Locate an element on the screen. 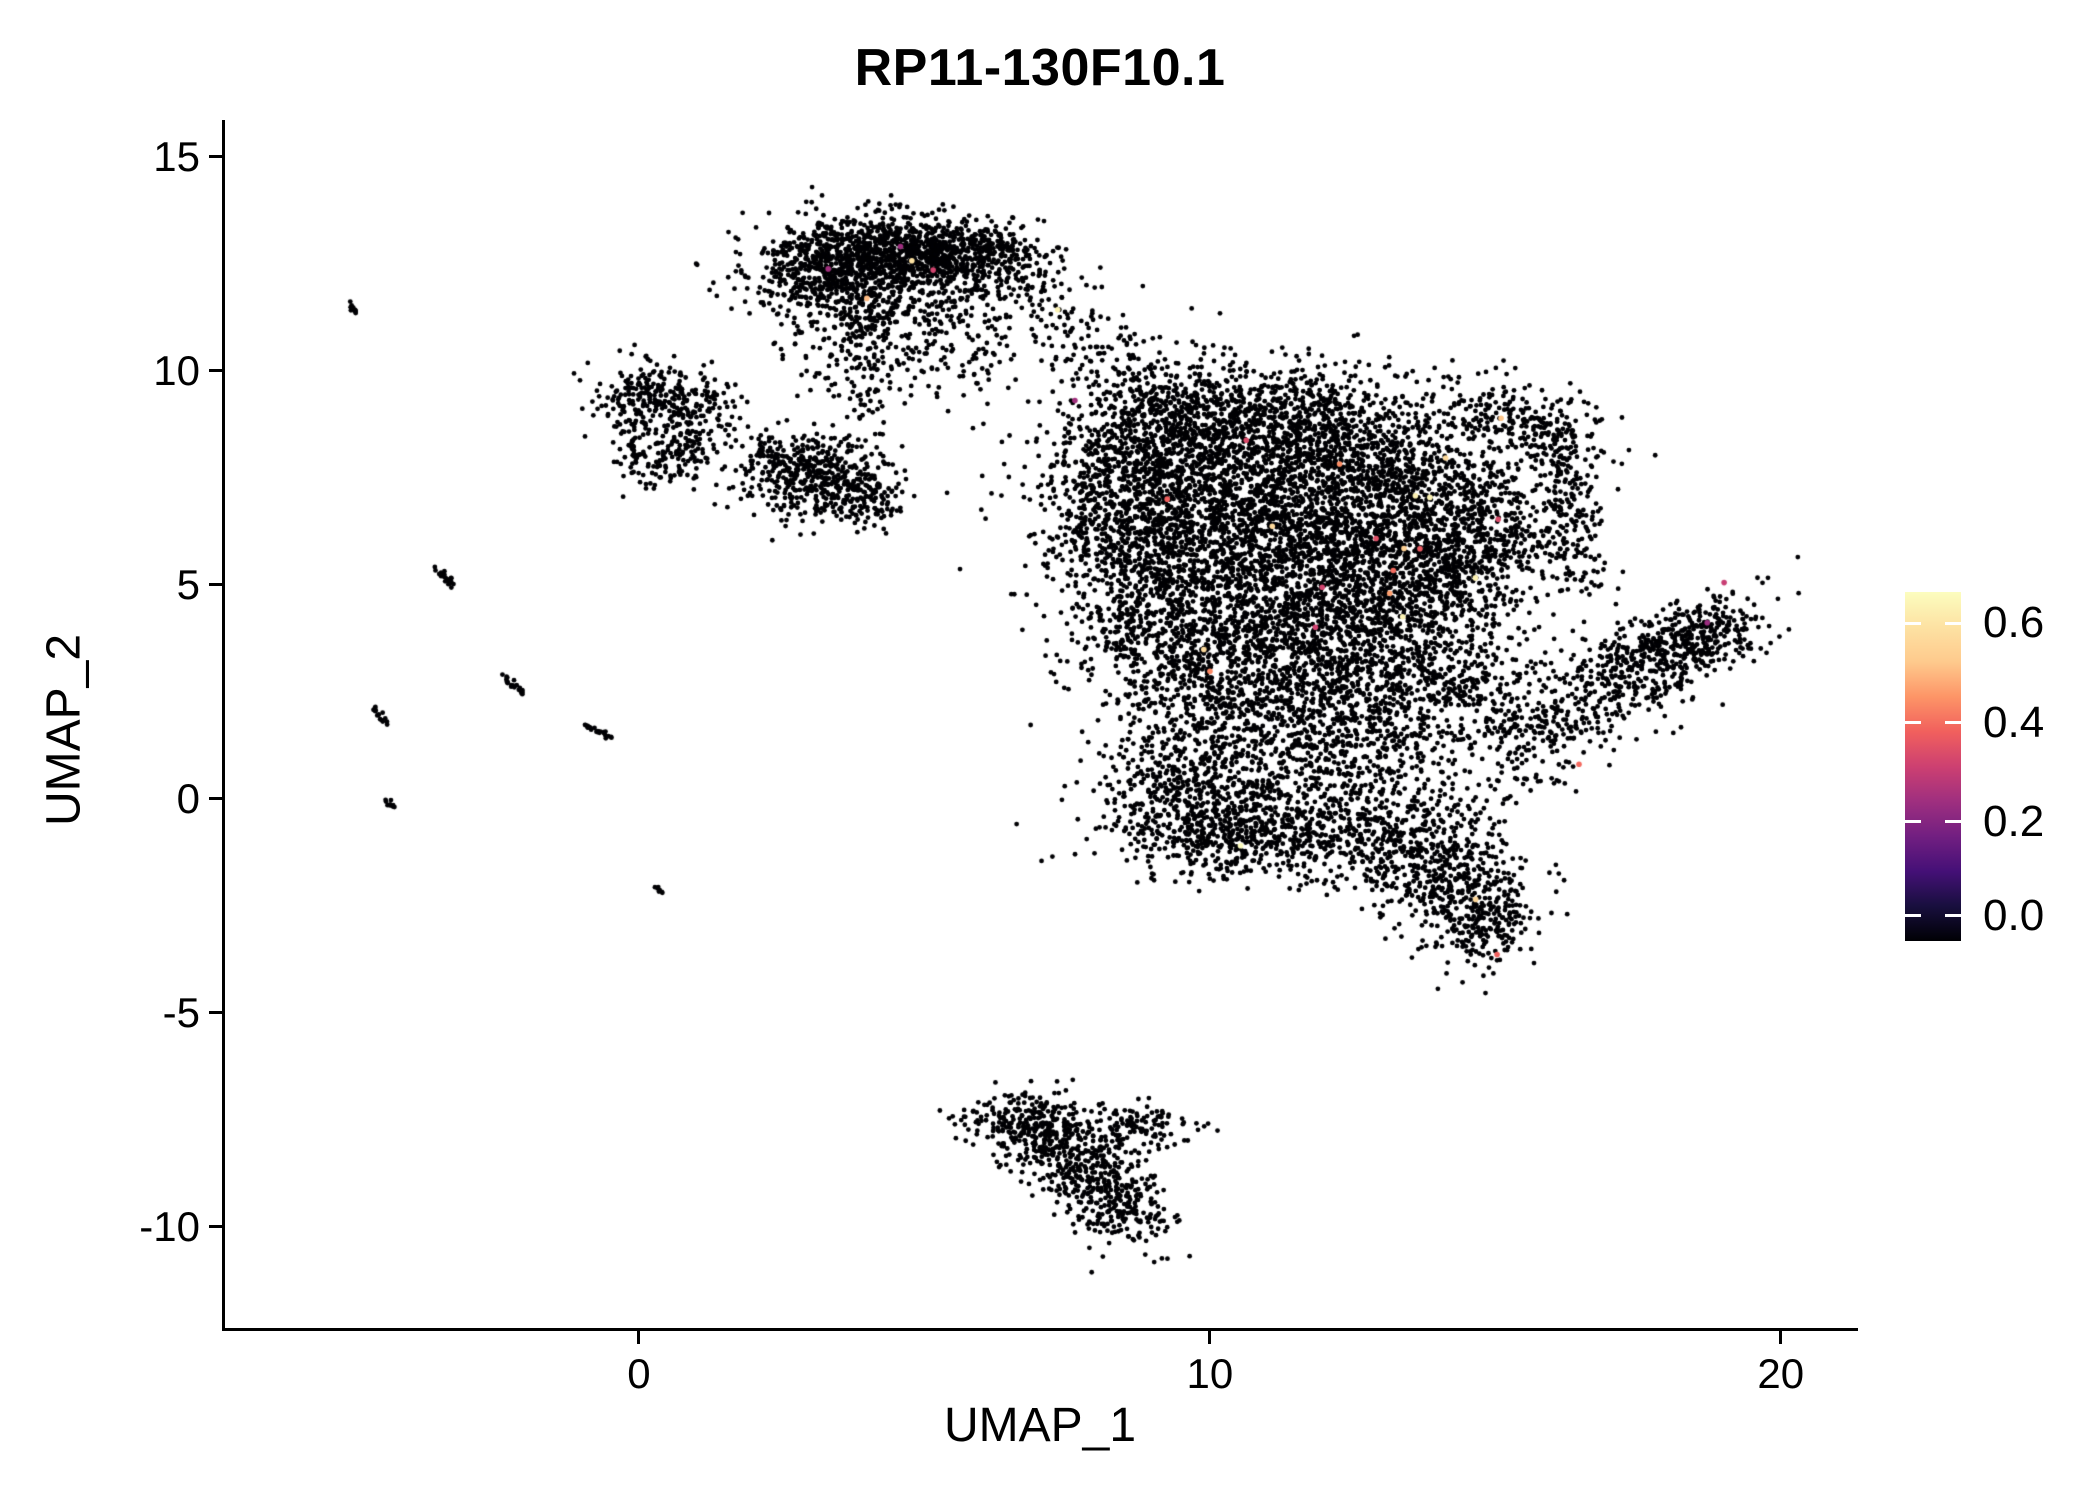 This screenshot has width=2100, height=1500. y-tick-label: -5 is located at coordinates (181, 1012).